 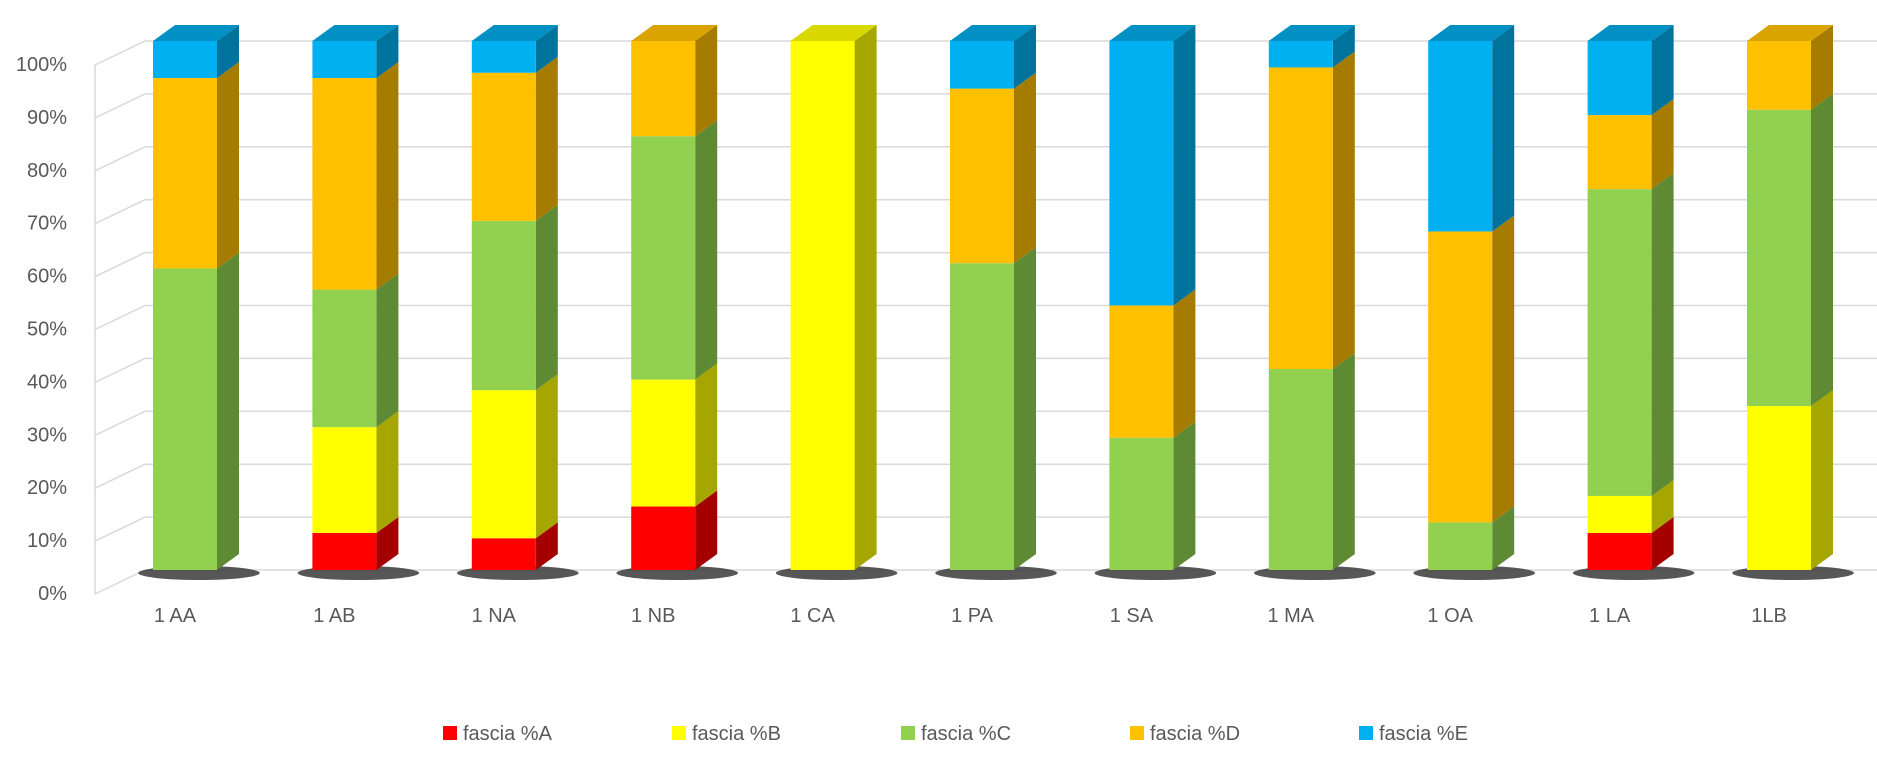 What do you see at coordinates (1610, 616) in the screenshot?
I see `x-tick-label: 1 LA` at bounding box center [1610, 616].